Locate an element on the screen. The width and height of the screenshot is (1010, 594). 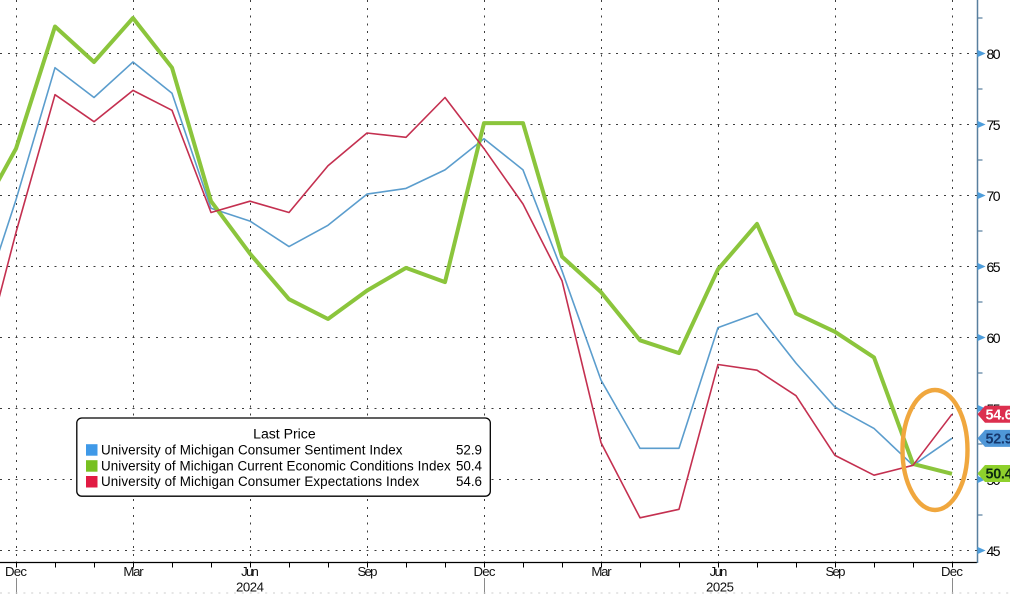
svg-text: 45 is located at coordinates (994, 551).